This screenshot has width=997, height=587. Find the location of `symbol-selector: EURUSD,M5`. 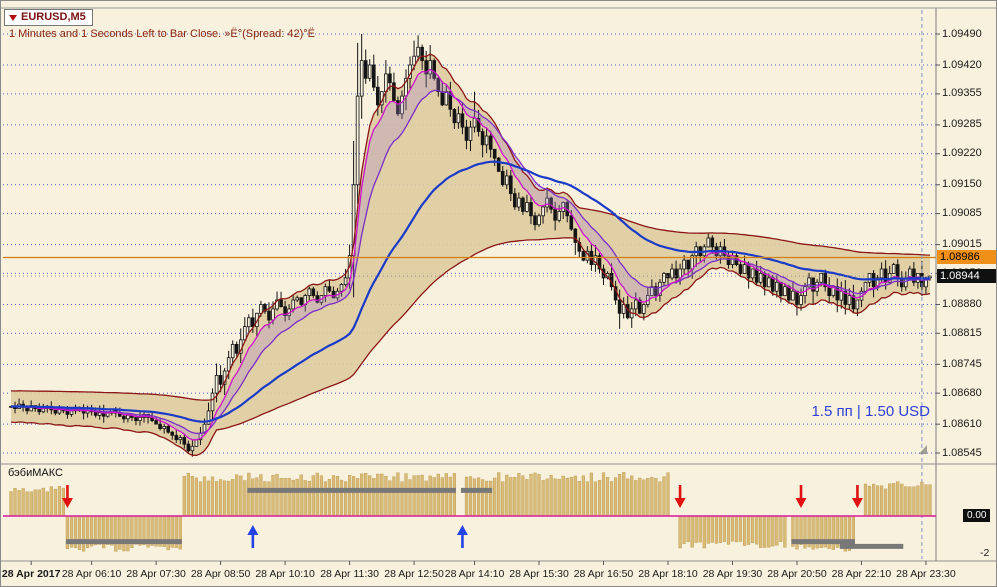

symbol-selector: EURUSD,M5 is located at coordinates (48, 17).